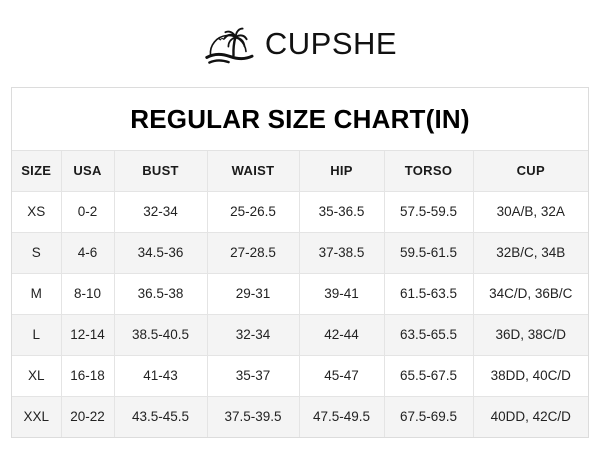  I want to click on cell-hip: 35-36.5, so click(342, 212).